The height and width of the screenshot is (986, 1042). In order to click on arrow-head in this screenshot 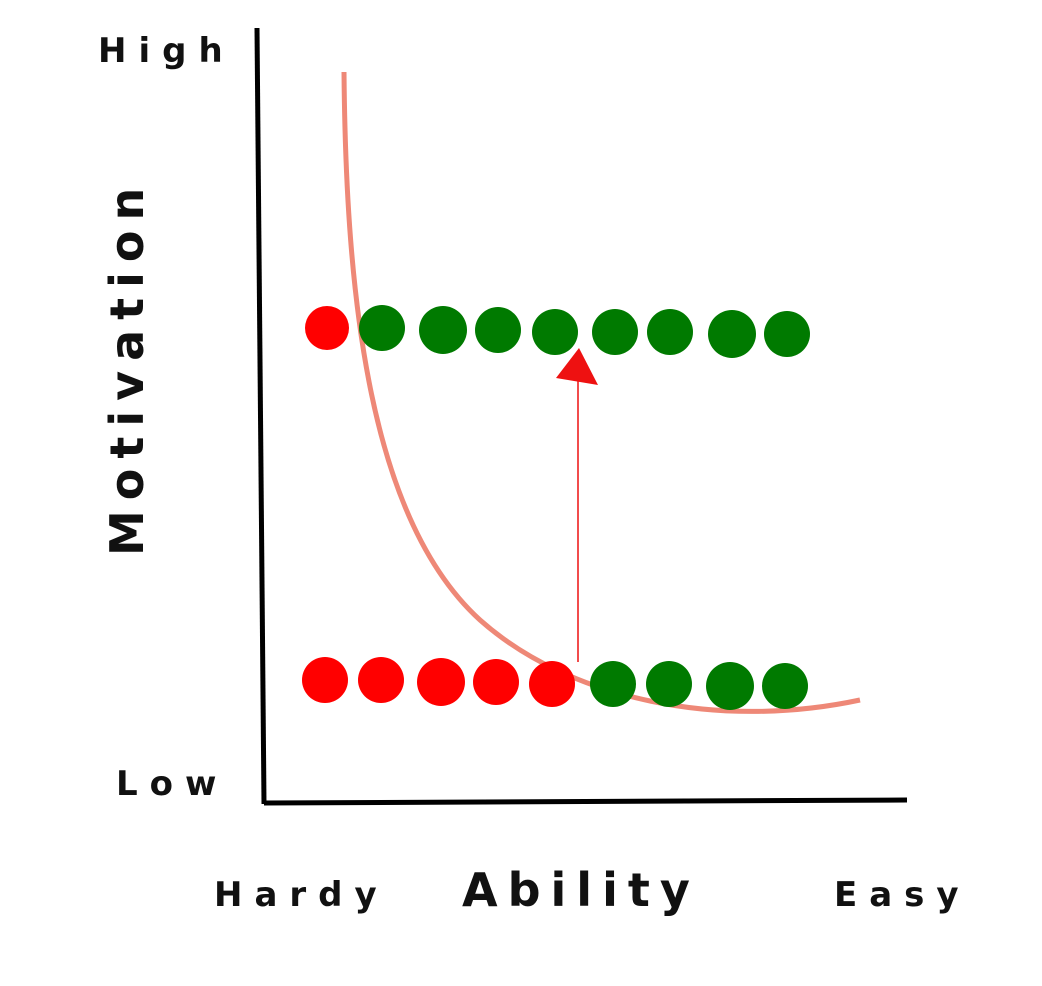, I will do `click(577, 366)`.